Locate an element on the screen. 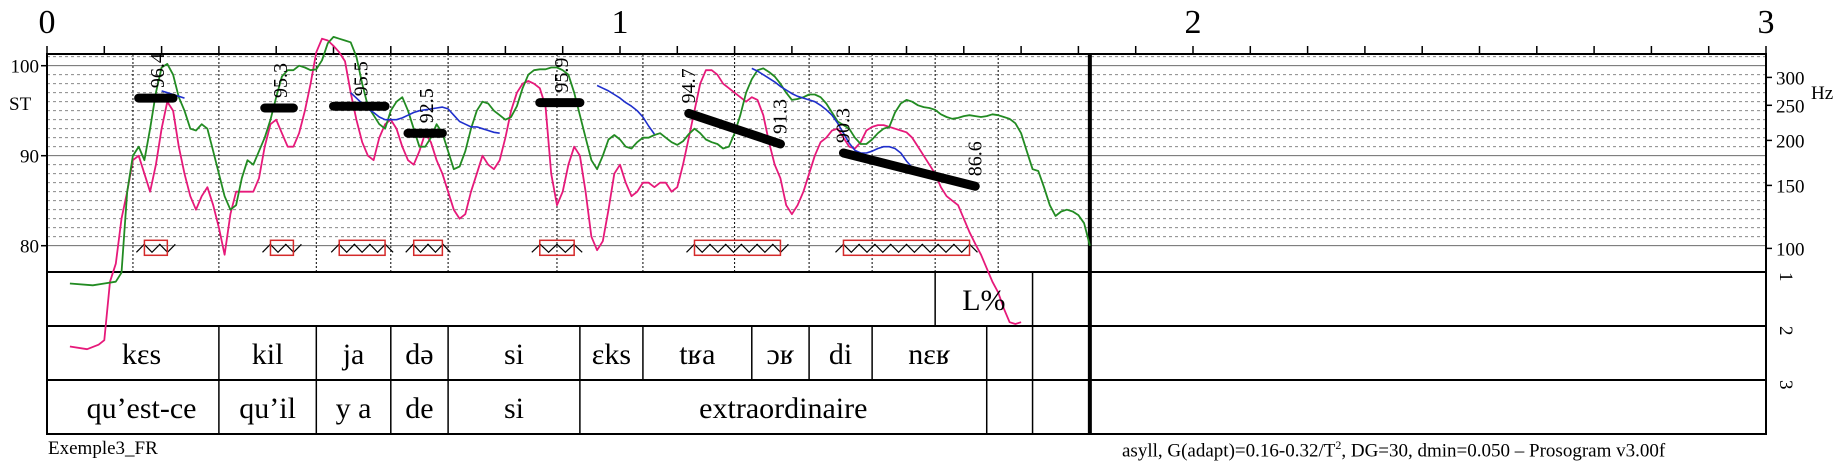 This screenshot has width=1847, height=466. time-tick-1: 1 is located at coordinates (620, 22).